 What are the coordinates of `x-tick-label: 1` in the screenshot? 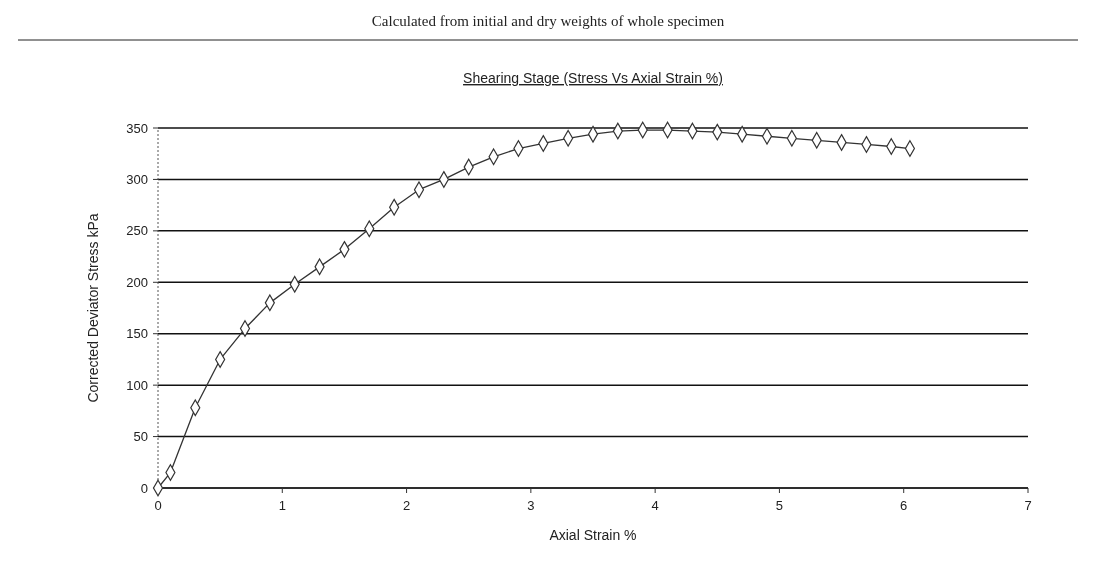 It's located at (282, 505).